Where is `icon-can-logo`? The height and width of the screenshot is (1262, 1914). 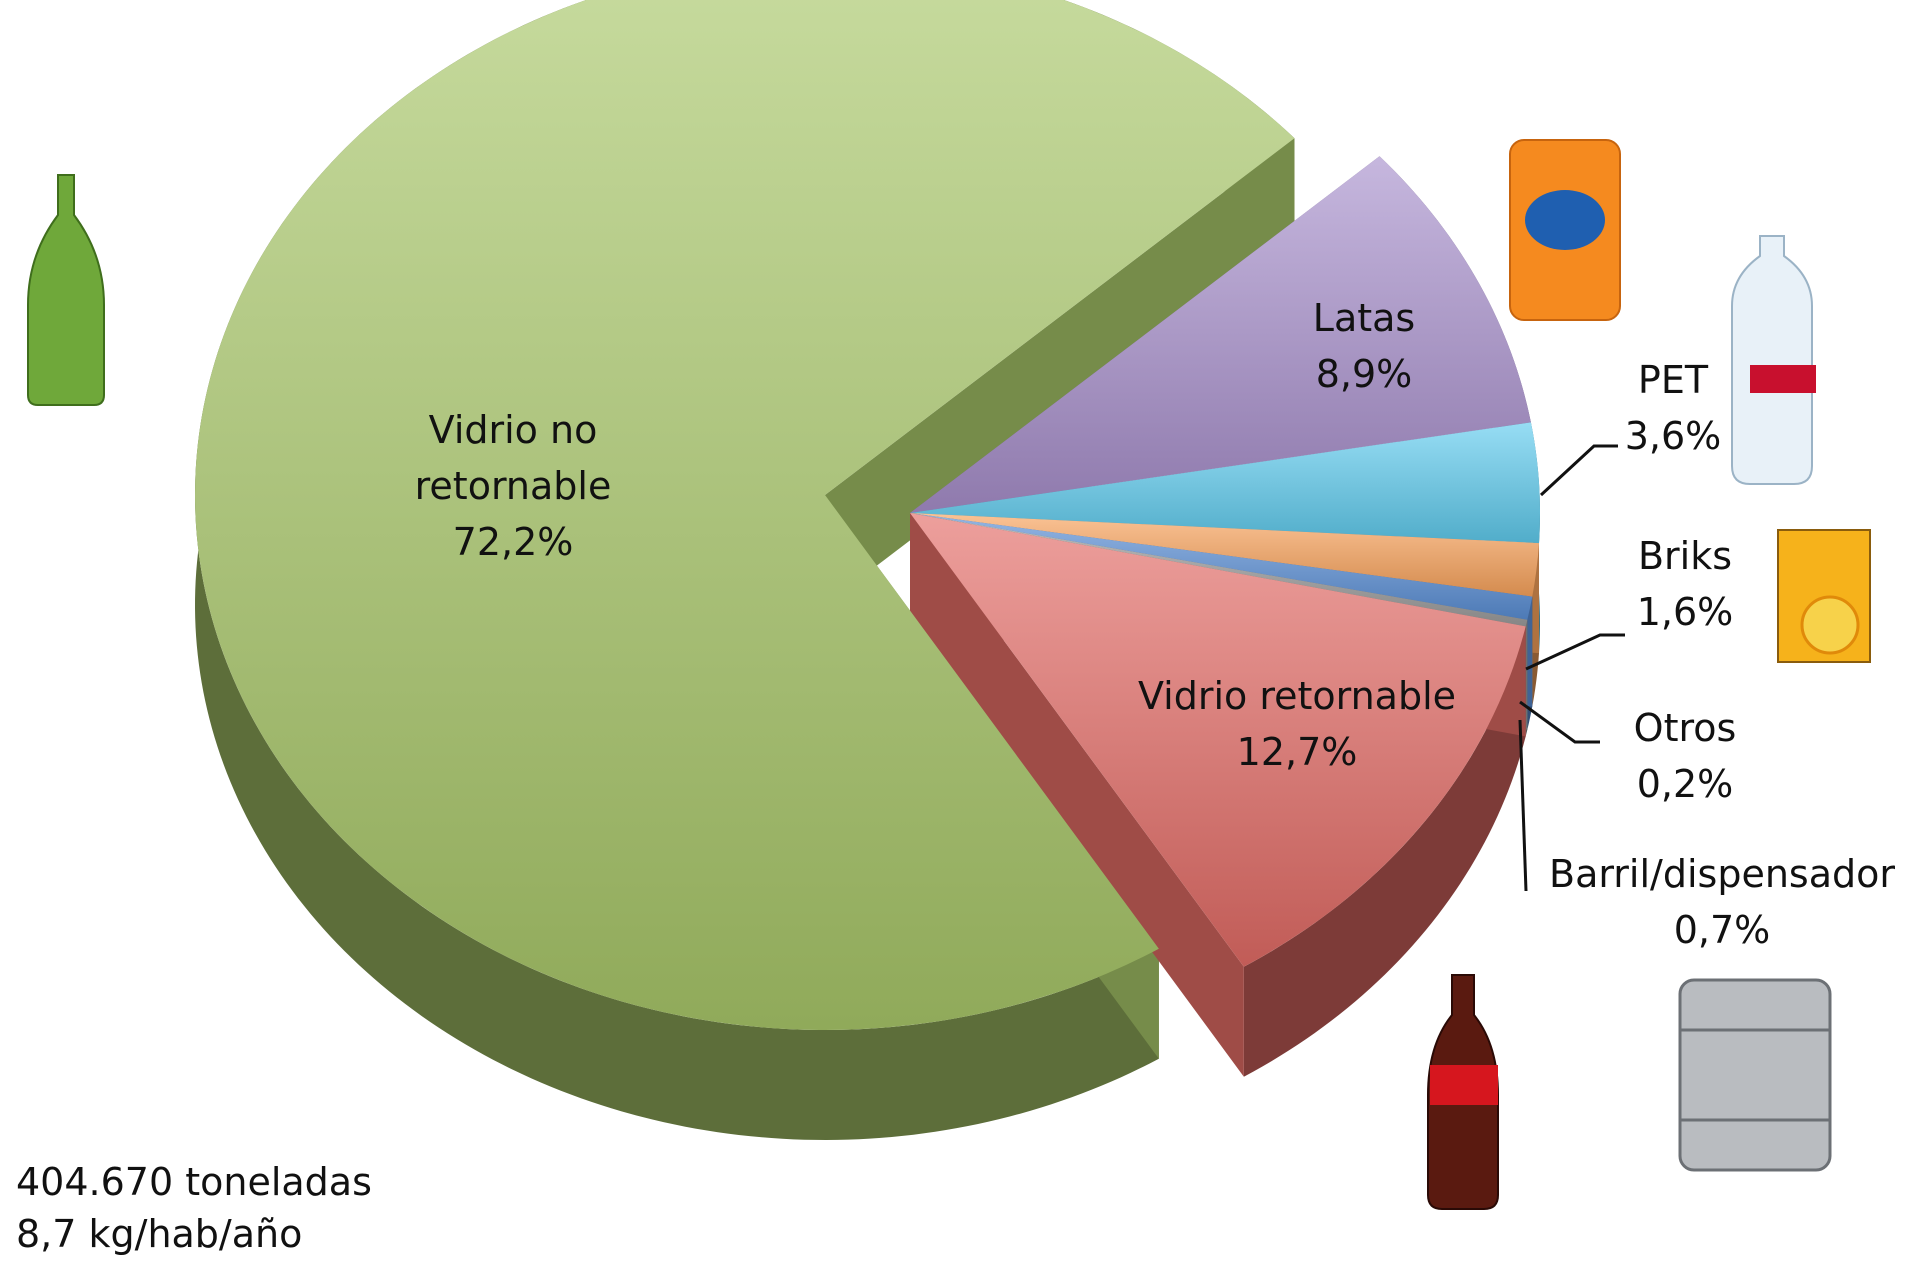 icon-can-logo is located at coordinates (1565, 220).